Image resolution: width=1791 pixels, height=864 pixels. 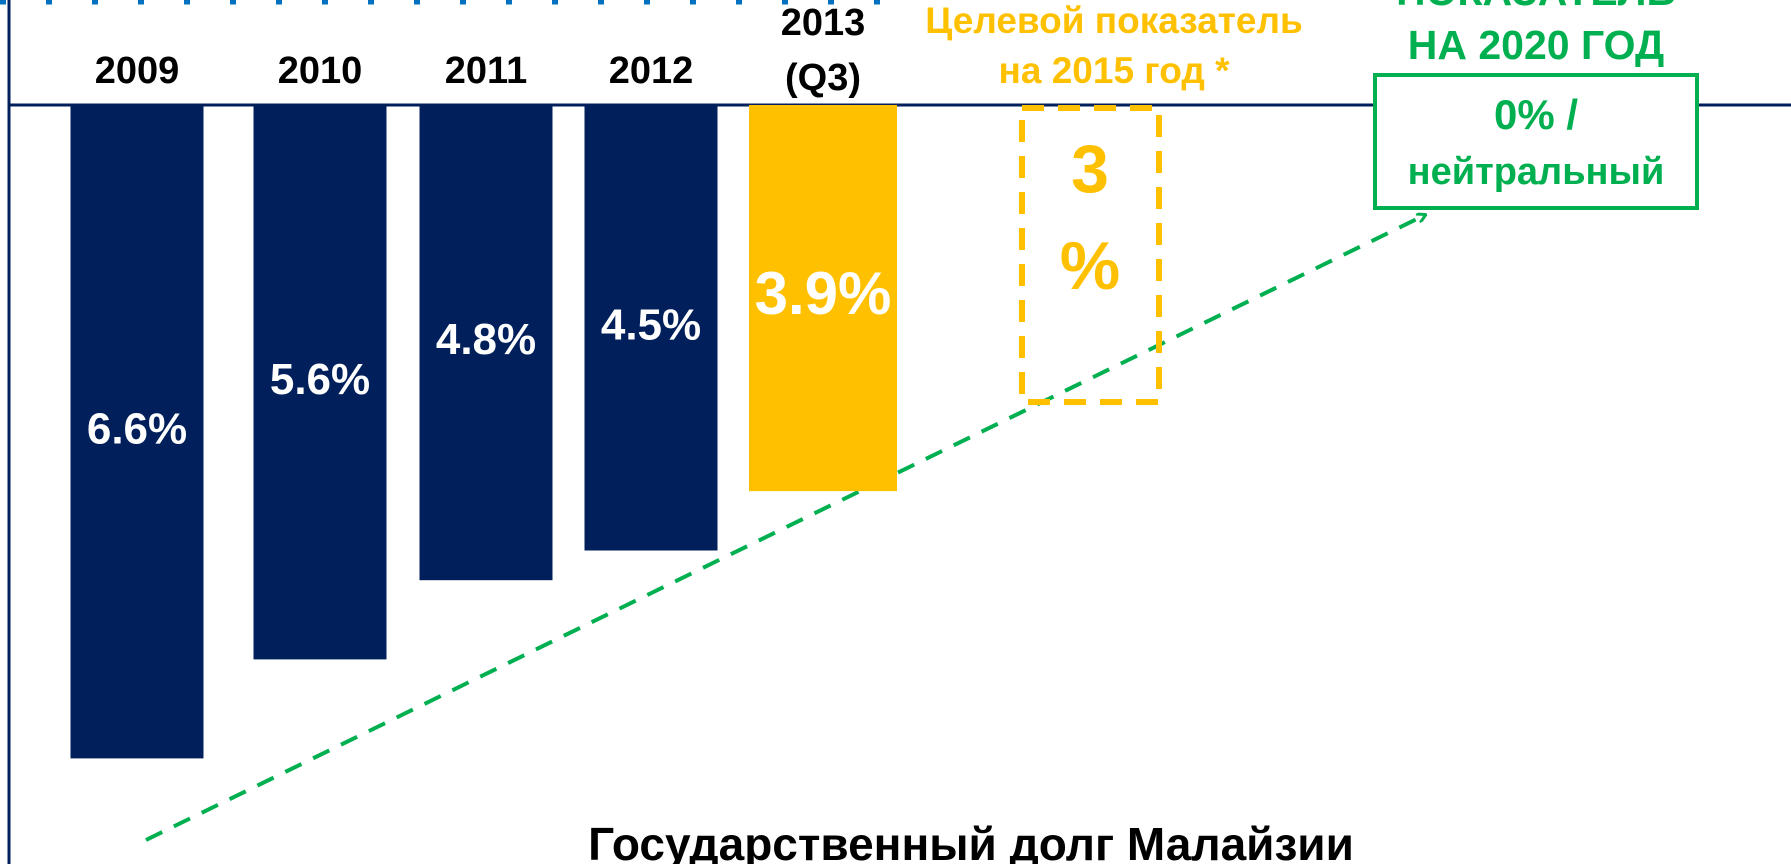 What do you see at coordinates (1536, 172) in the screenshot?
I see `target-value-label: нейтральный` at bounding box center [1536, 172].